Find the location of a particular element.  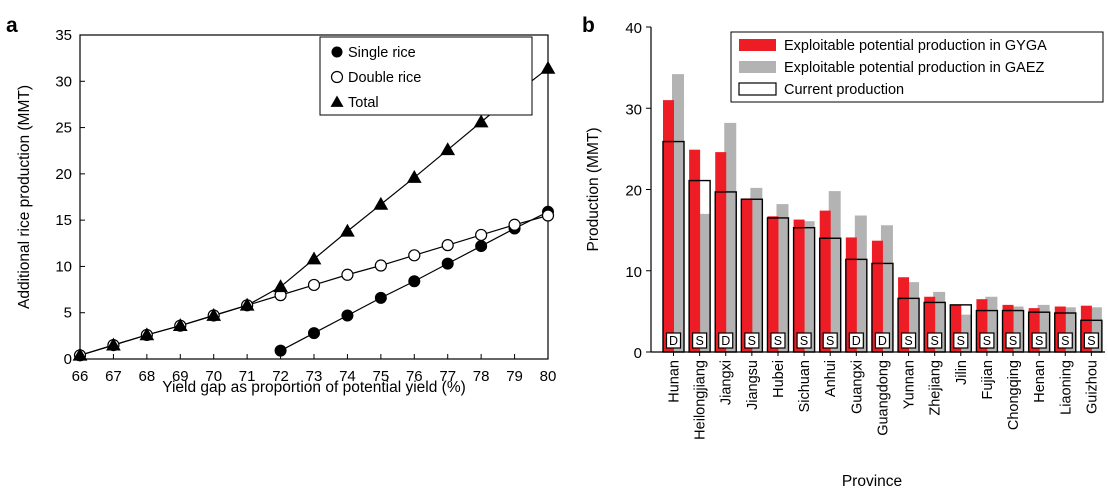

province-label: Liaoning is located at coordinates (1066, 387).